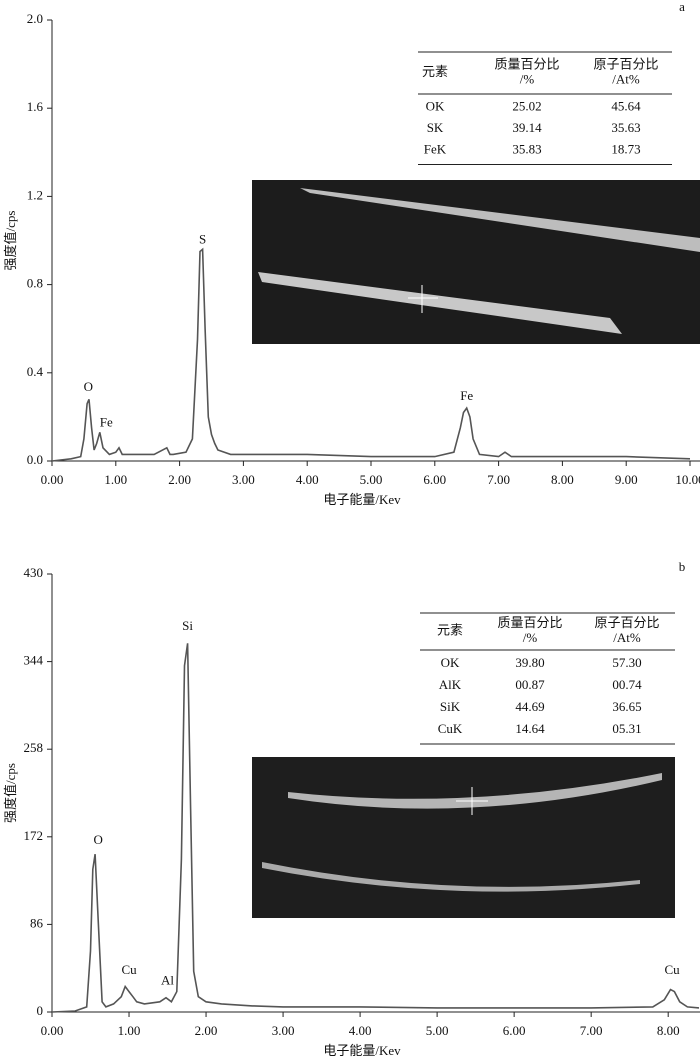 This screenshot has width=700, height=1063. What do you see at coordinates (626, 106) in the screenshot?
I see `table-cell: 45.64` at bounding box center [626, 106].